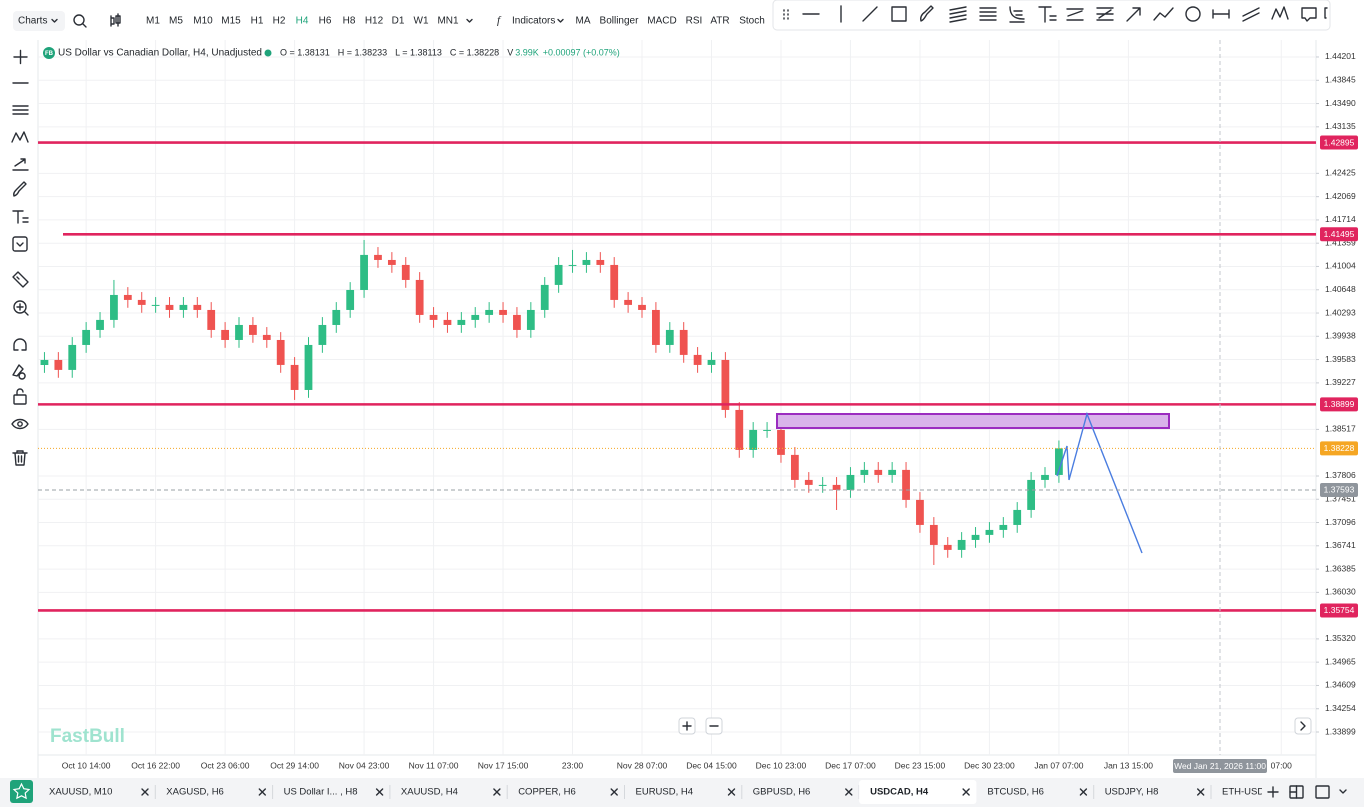 The image size is (1364, 807). What do you see at coordinates (1099, 482) in the screenshot?
I see `projection-path` at bounding box center [1099, 482].